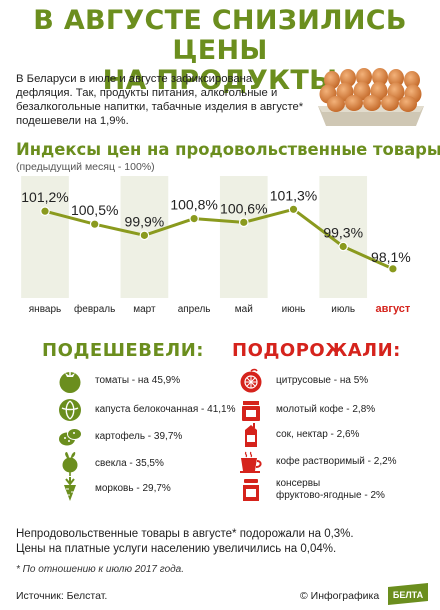  I want to click on pricier-item-citrus: цитрусовые - на 5%, so click(303, 381).